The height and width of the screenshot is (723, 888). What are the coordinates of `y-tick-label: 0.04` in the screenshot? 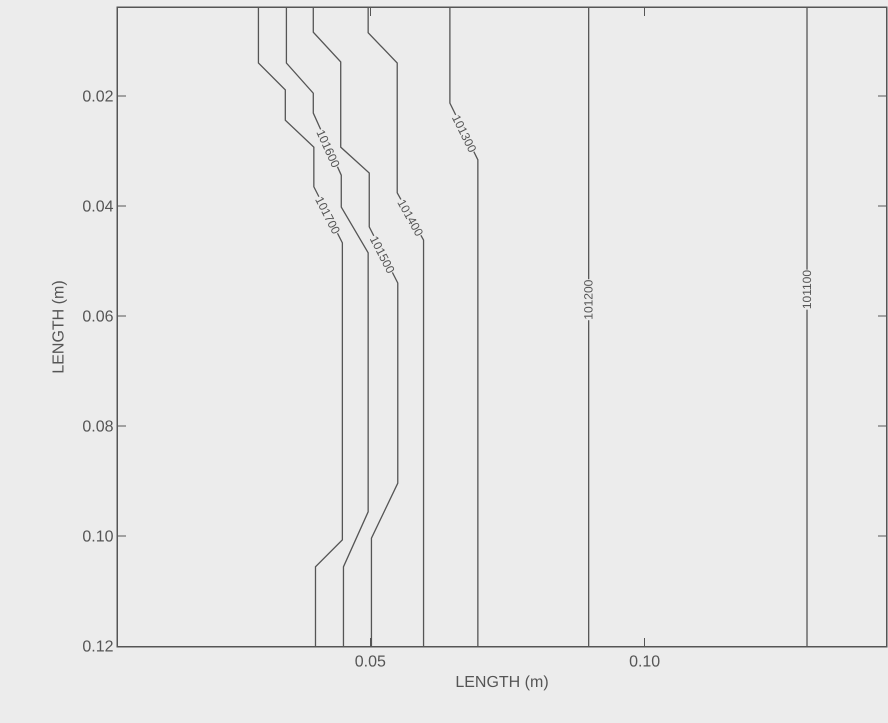 It's located at (98, 207).